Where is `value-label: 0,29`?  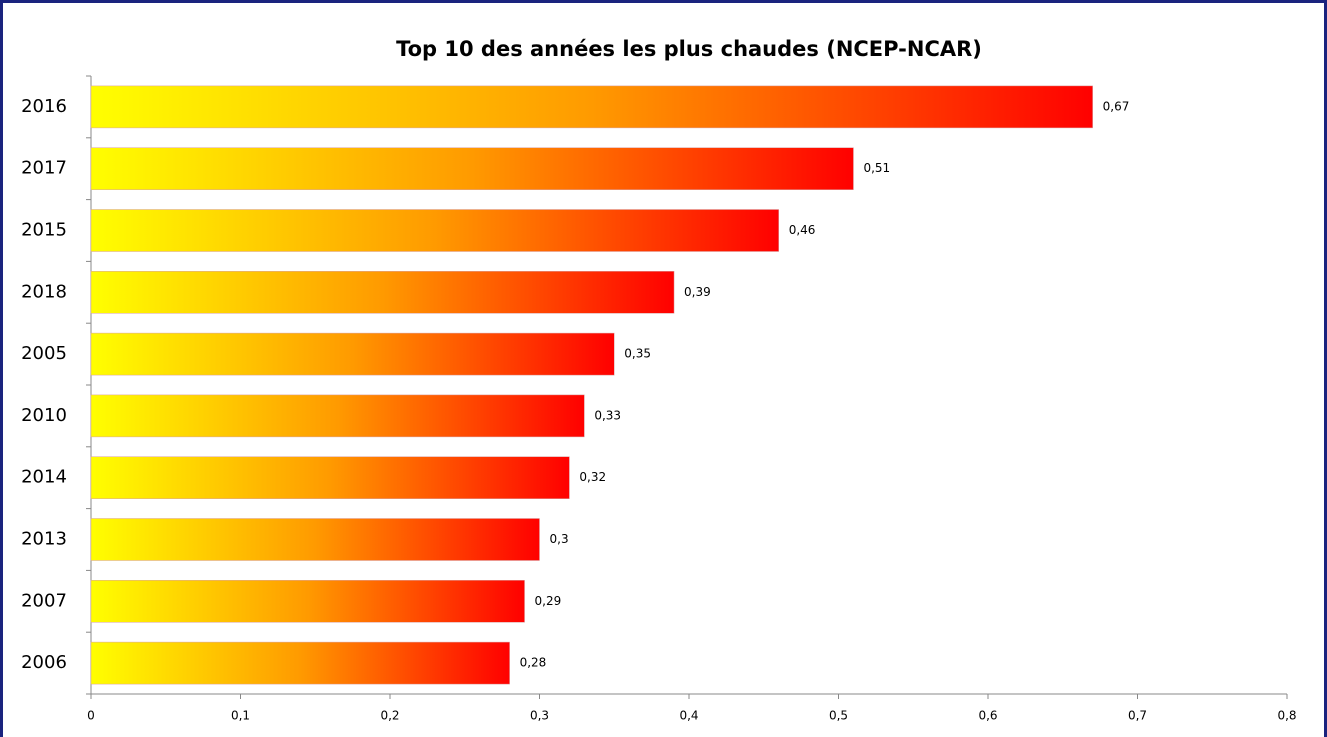
value-label: 0,29 is located at coordinates (548, 601).